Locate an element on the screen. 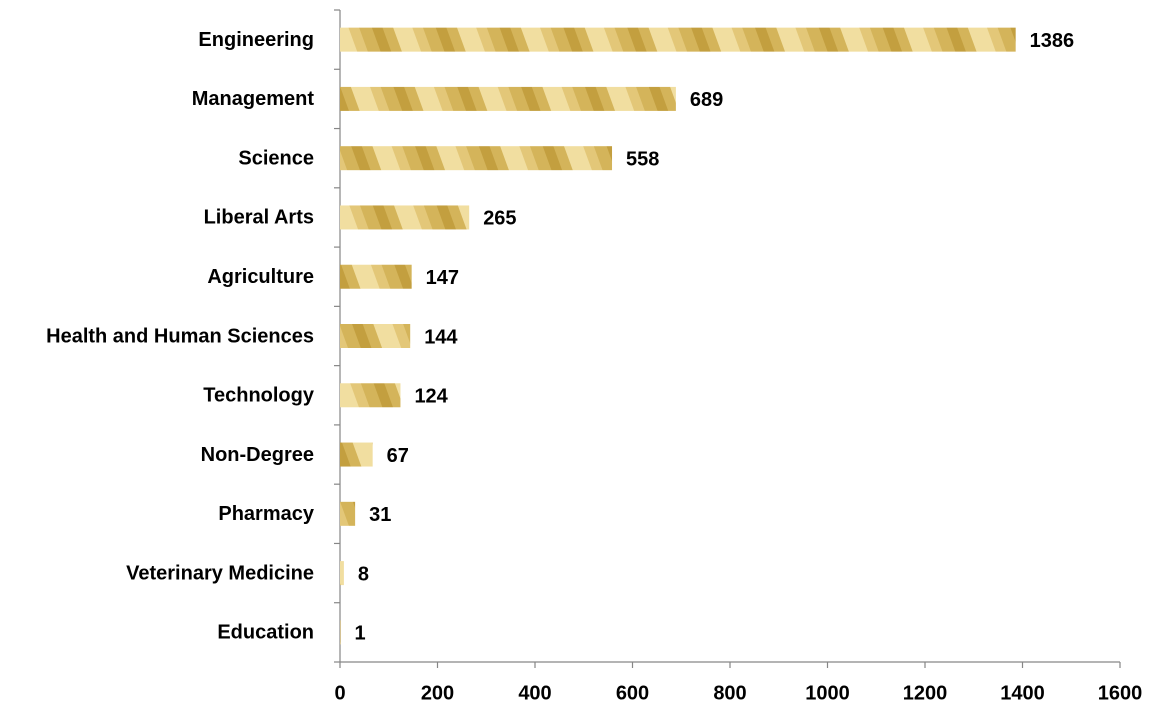 The width and height of the screenshot is (1156, 711). y-tick-label: Education is located at coordinates (265, 633).